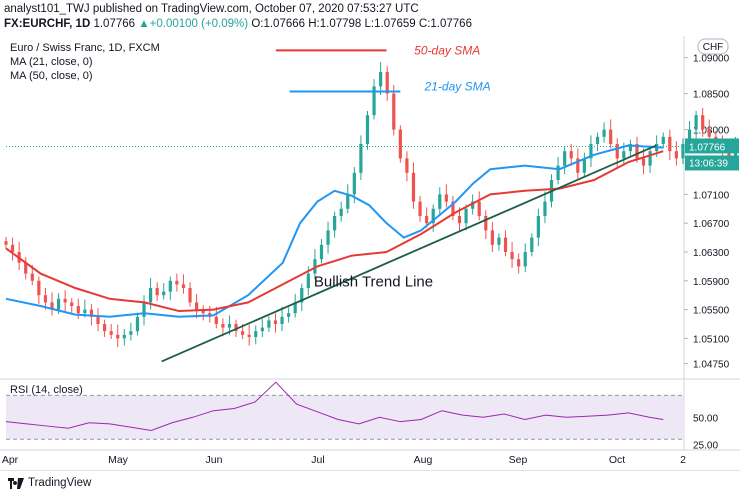 The image size is (740, 496). Describe the element at coordinates (423, 460) in the screenshot. I see `time-tick-label: Aug` at that location.